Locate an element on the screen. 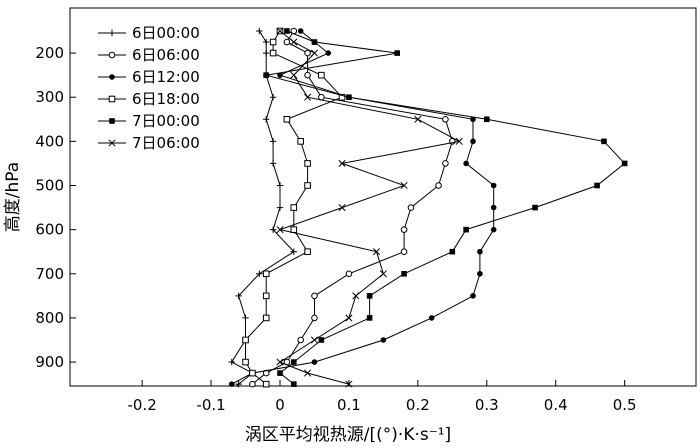  legend-item: 6日00:00 is located at coordinates (149, 33).